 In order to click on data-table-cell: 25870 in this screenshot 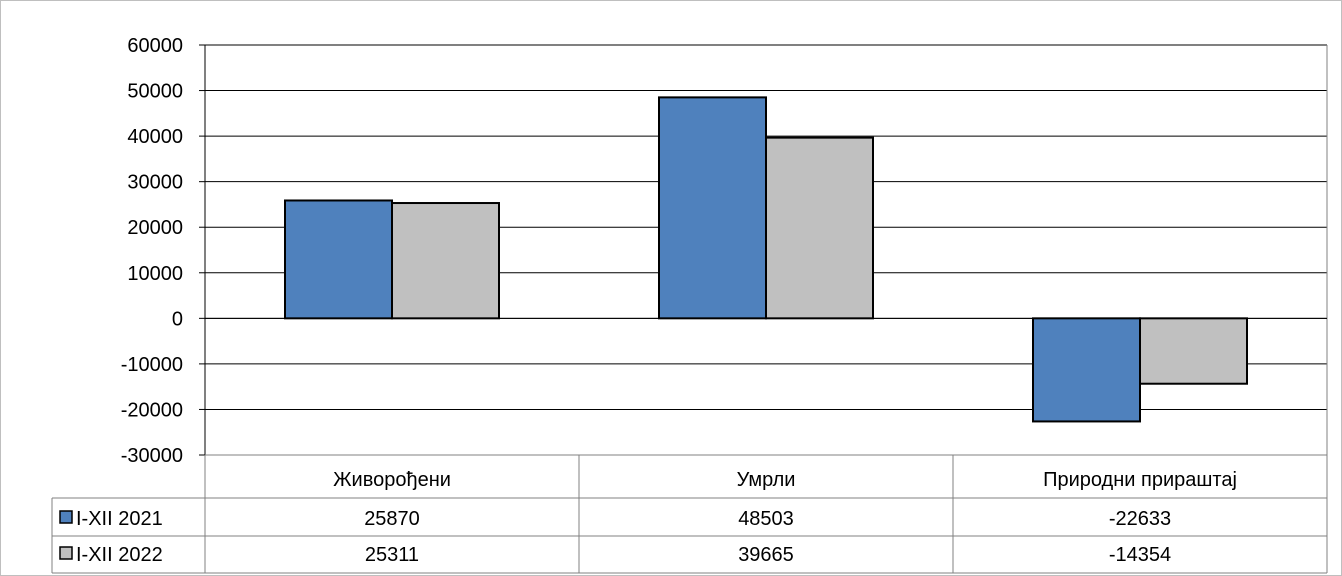, I will do `click(392, 519)`.